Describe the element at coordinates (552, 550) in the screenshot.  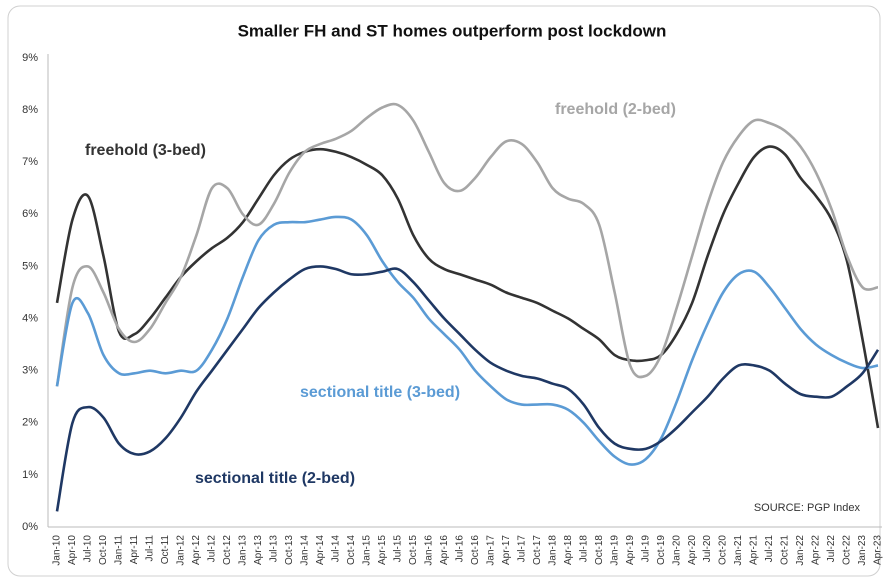
I see `x-tick-label: Jan-18` at that location.